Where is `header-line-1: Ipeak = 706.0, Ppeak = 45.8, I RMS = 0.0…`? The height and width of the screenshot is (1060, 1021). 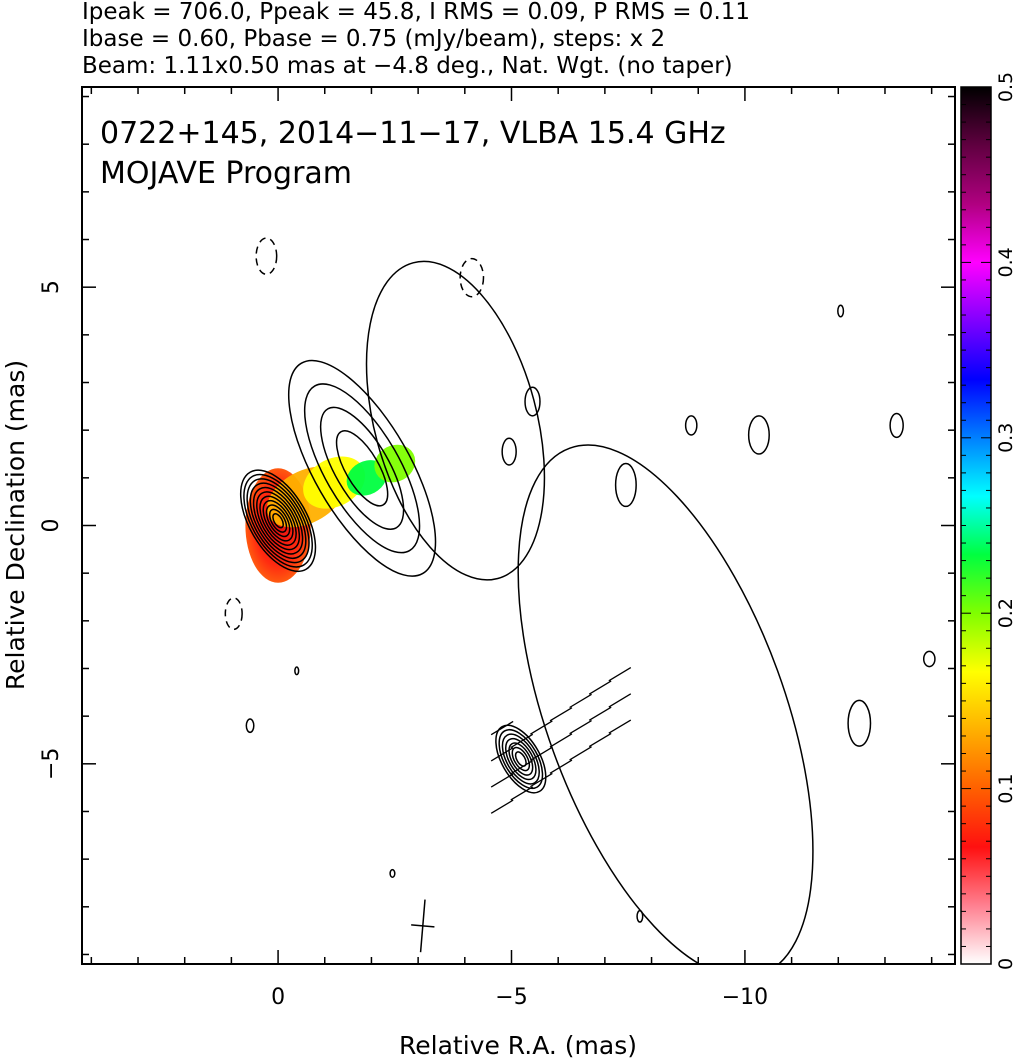
header-line-1: Ipeak = 706.0, Ppeak = 45.8, I RMS = 0.0… is located at coordinates (416, 12).